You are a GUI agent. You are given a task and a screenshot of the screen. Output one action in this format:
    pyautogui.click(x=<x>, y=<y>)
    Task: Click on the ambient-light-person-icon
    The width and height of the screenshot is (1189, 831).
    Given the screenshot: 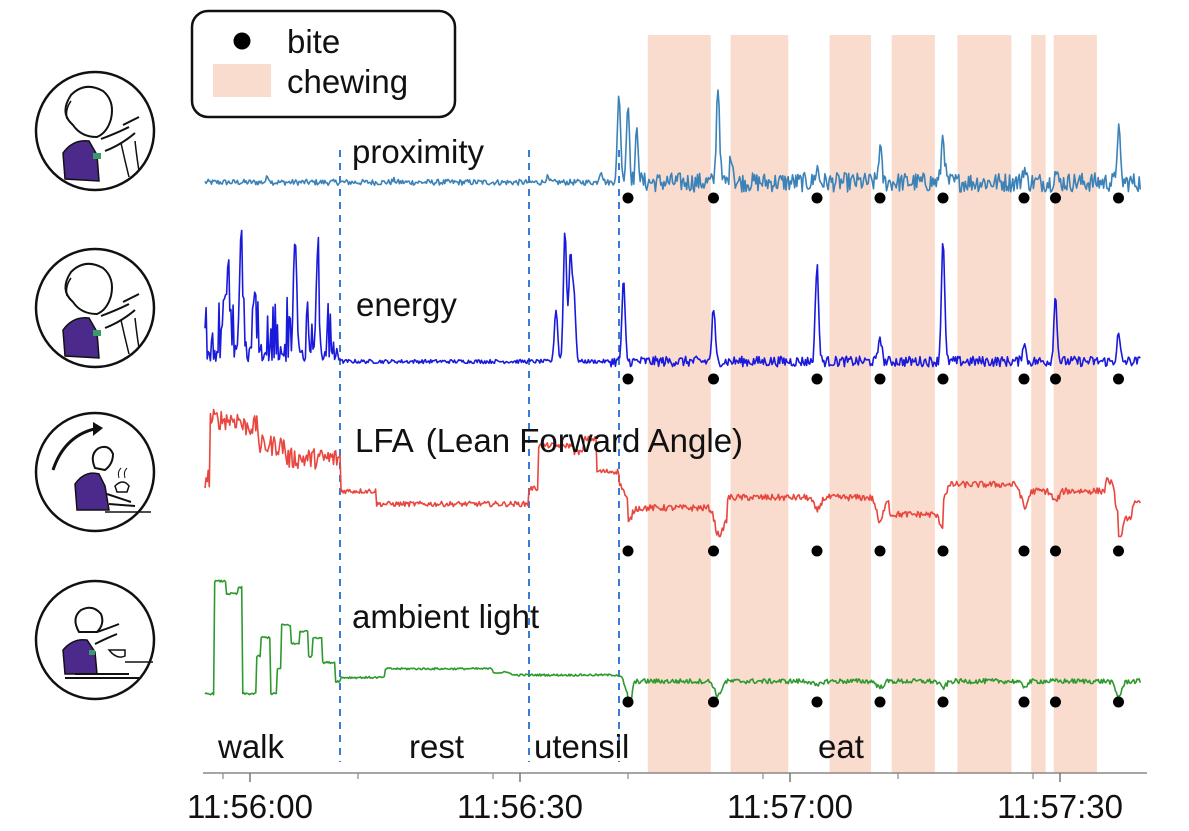 What is the action you would take?
    pyautogui.click(x=95, y=640)
    